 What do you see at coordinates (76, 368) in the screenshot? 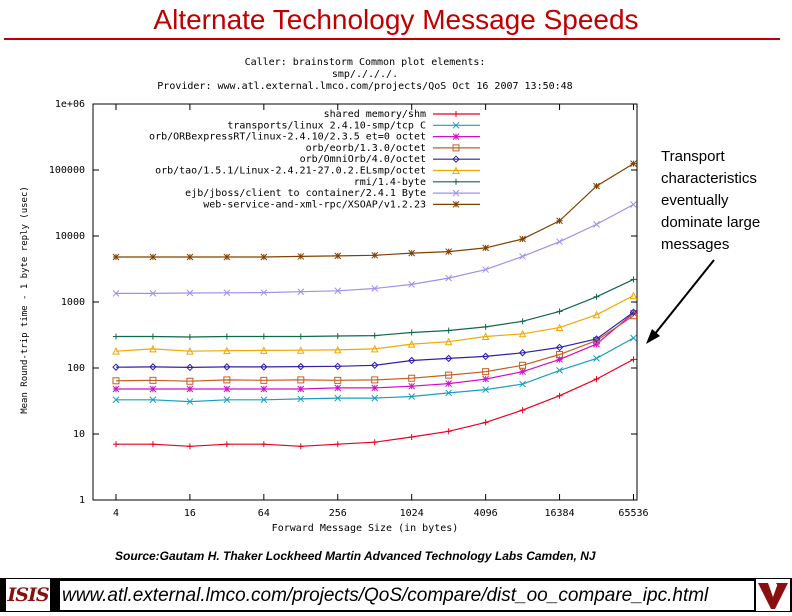
I see `y-tick-label: 100` at bounding box center [76, 368].